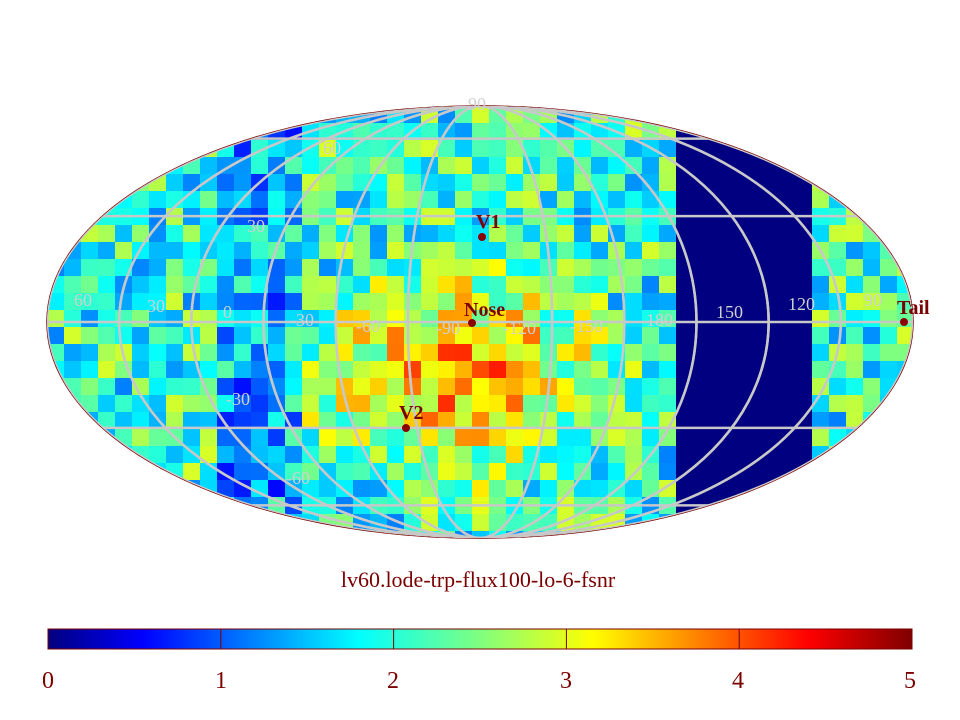 Image resolution: width=960 pixels, height=720 pixels. I want to click on colorbar-tick-3: 3, so click(566, 681).